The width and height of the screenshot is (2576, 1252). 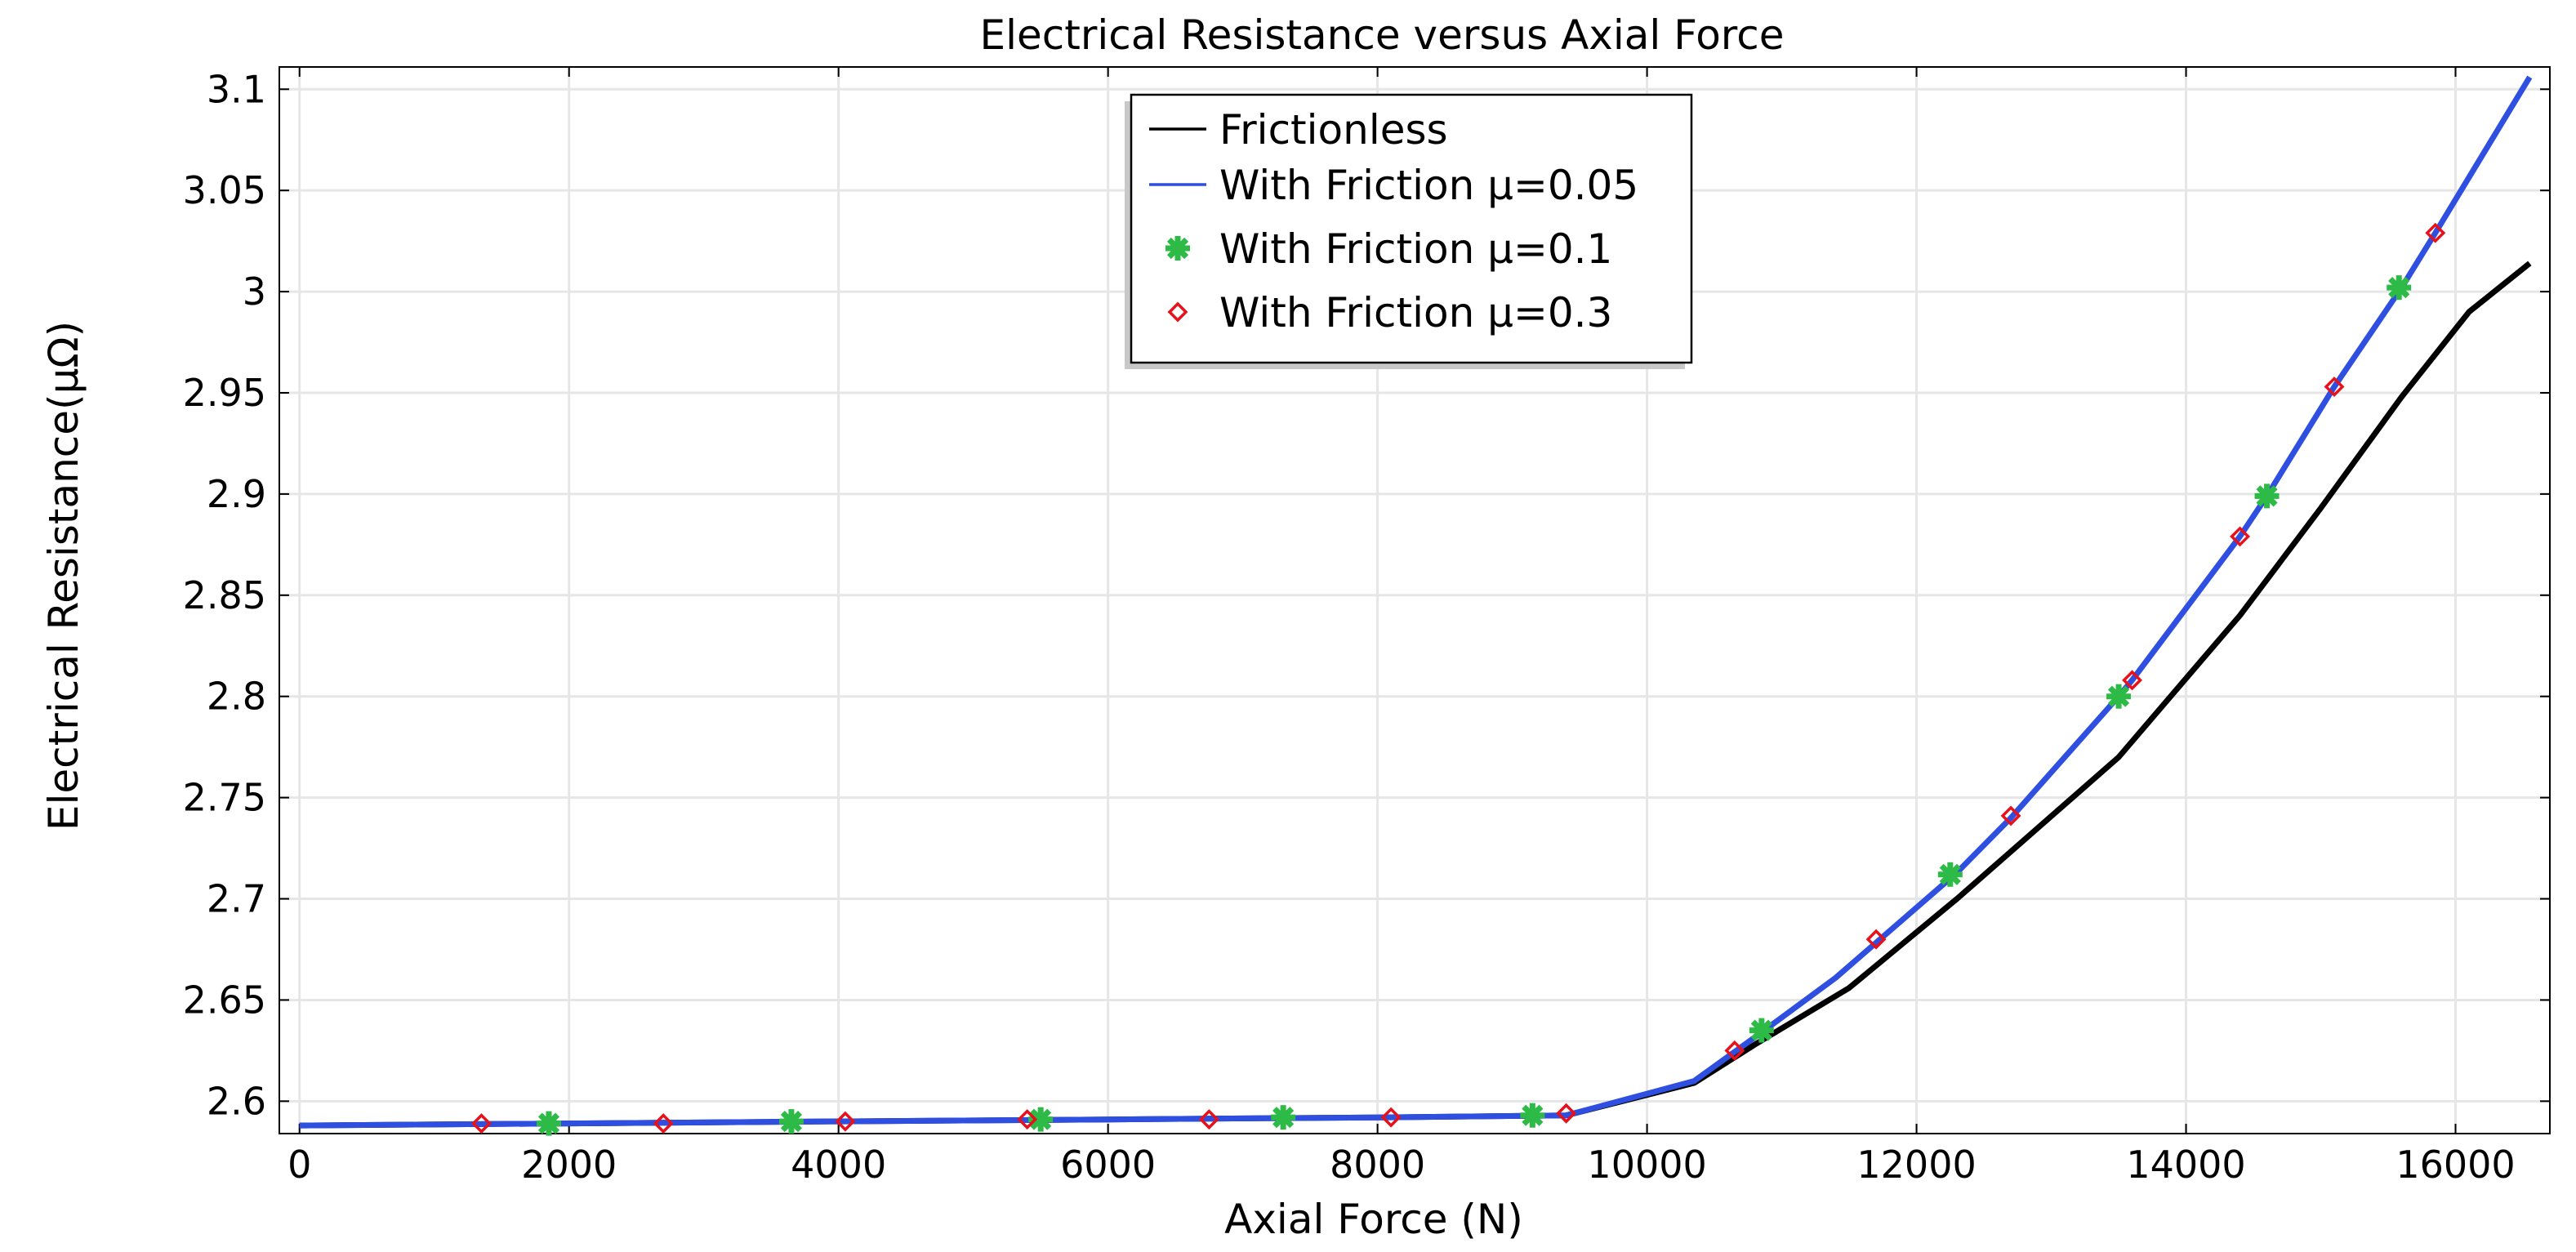 I want to click on y-tick-label: 3.1, so click(x=236, y=89).